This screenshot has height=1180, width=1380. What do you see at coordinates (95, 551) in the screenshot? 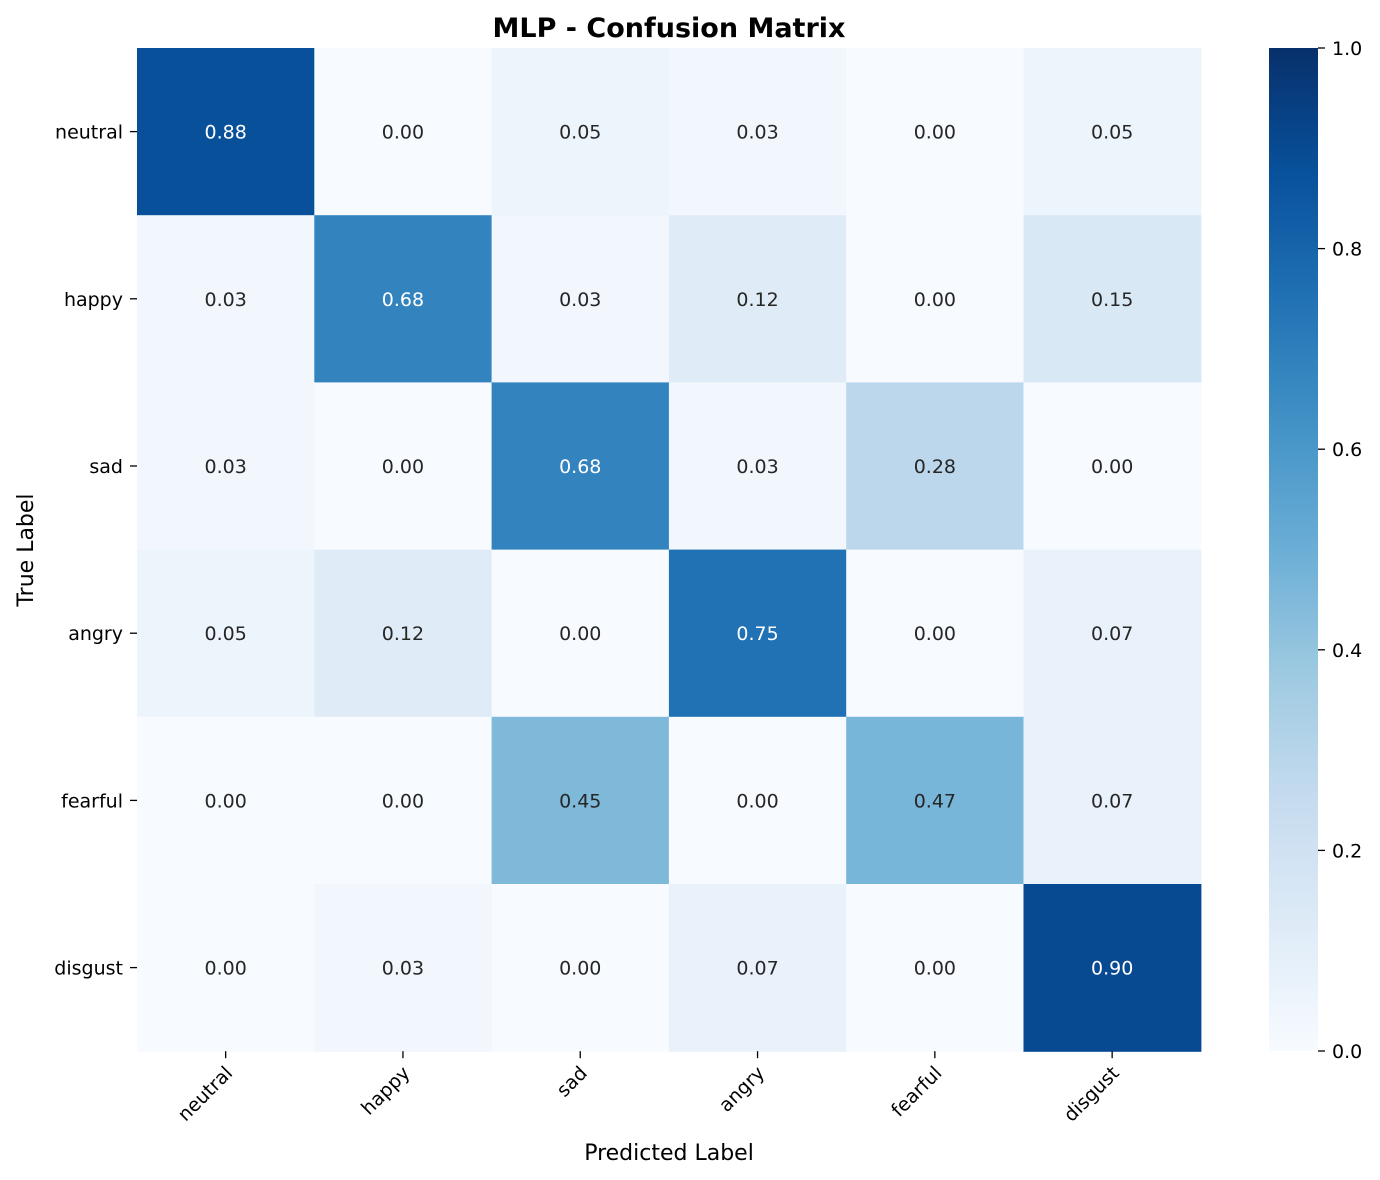
I see `y-axis-ticks: neutral happy sad angry fearful disgust` at bounding box center [95, 551].